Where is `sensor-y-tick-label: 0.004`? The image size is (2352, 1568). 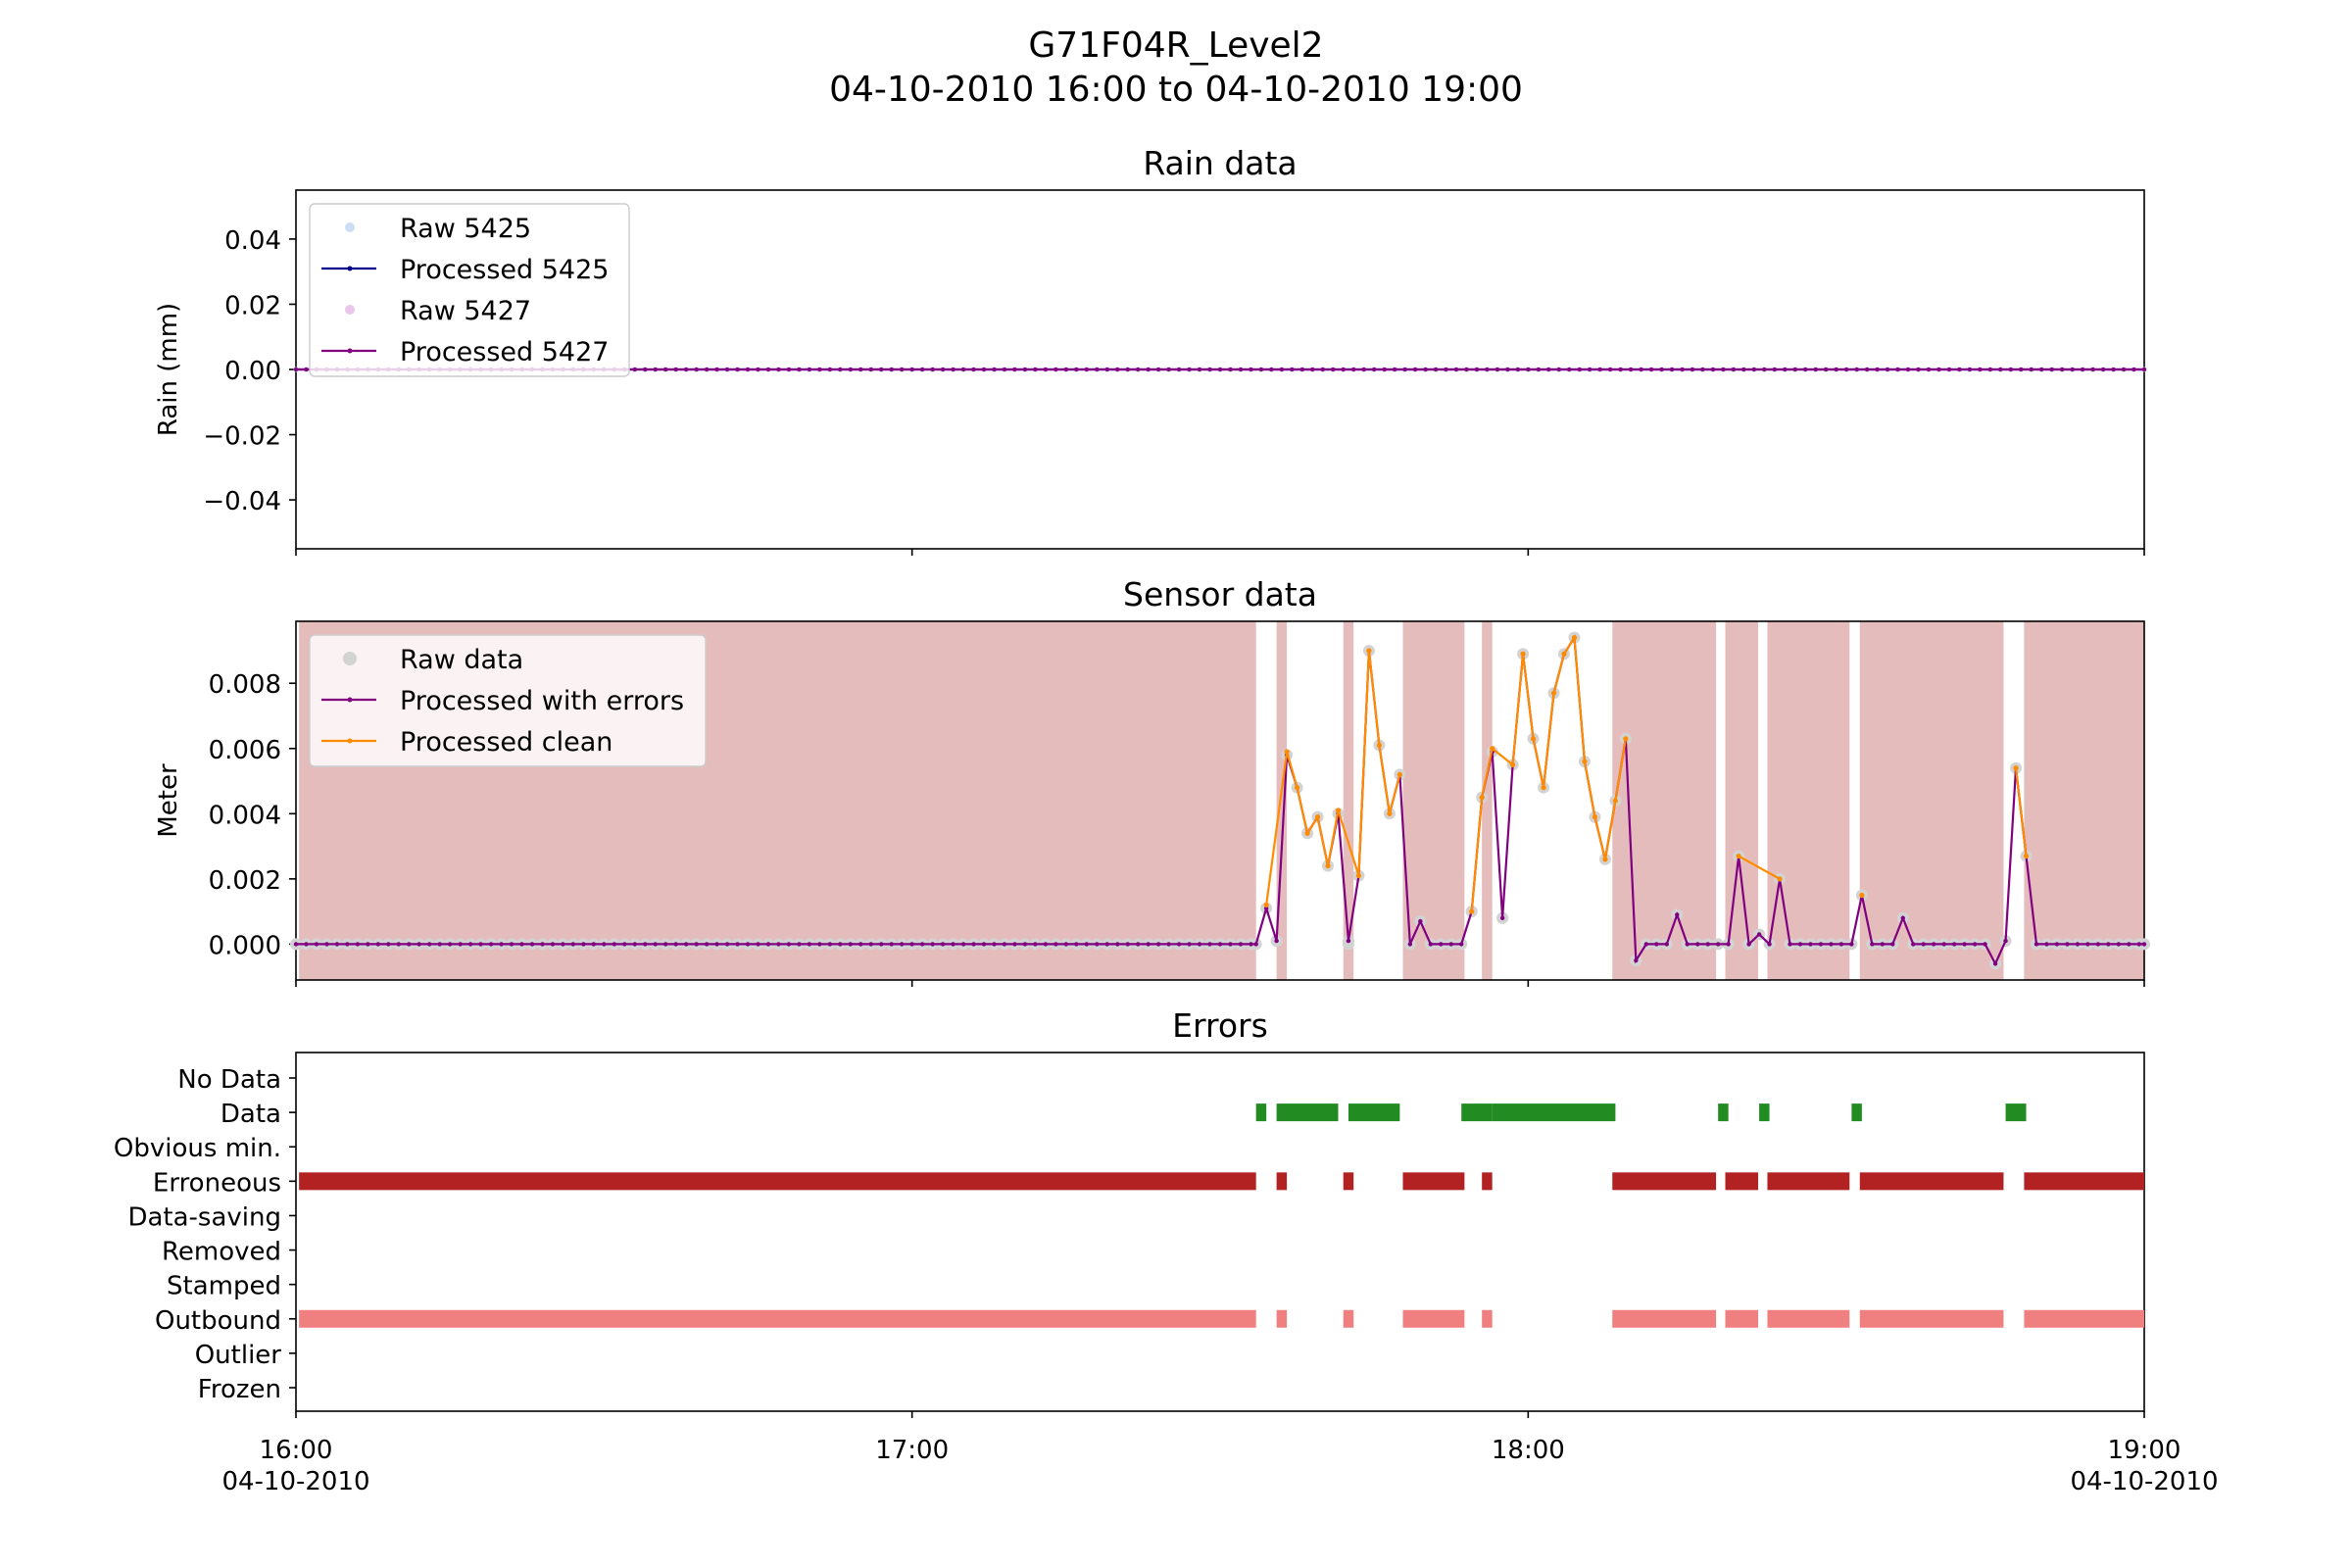
sensor-y-tick-label: 0.004 is located at coordinates (245, 815).